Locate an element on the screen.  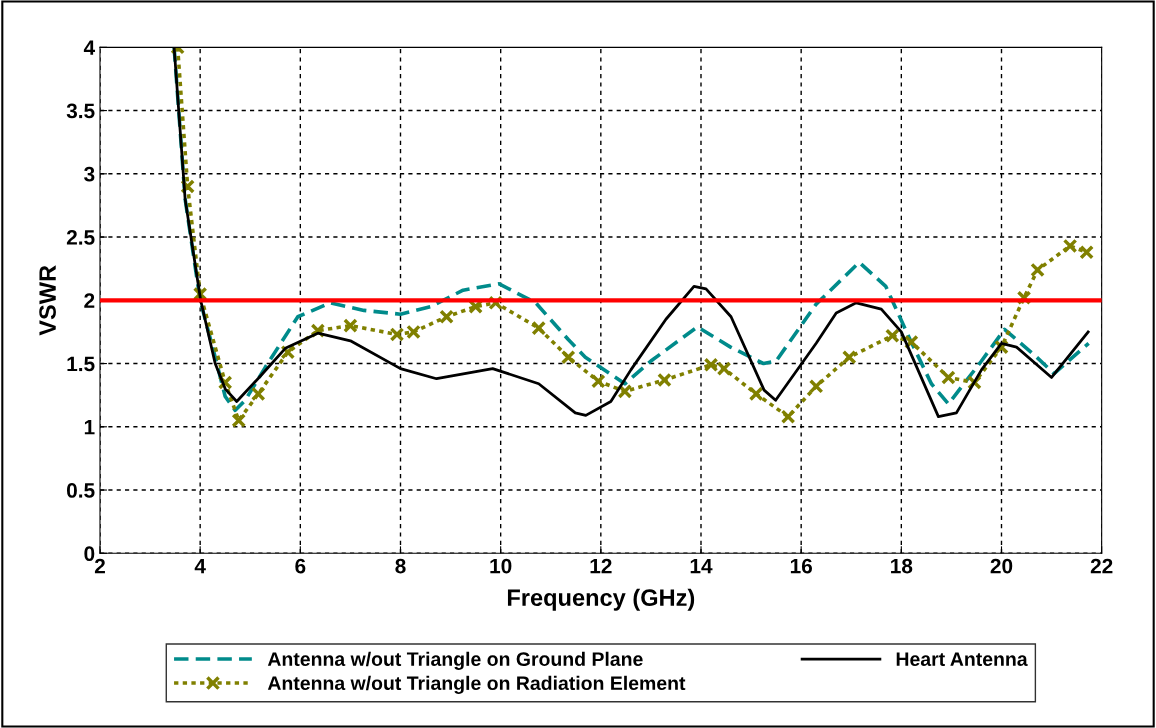
x-tick-label: 10 is located at coordinates (501, 566).